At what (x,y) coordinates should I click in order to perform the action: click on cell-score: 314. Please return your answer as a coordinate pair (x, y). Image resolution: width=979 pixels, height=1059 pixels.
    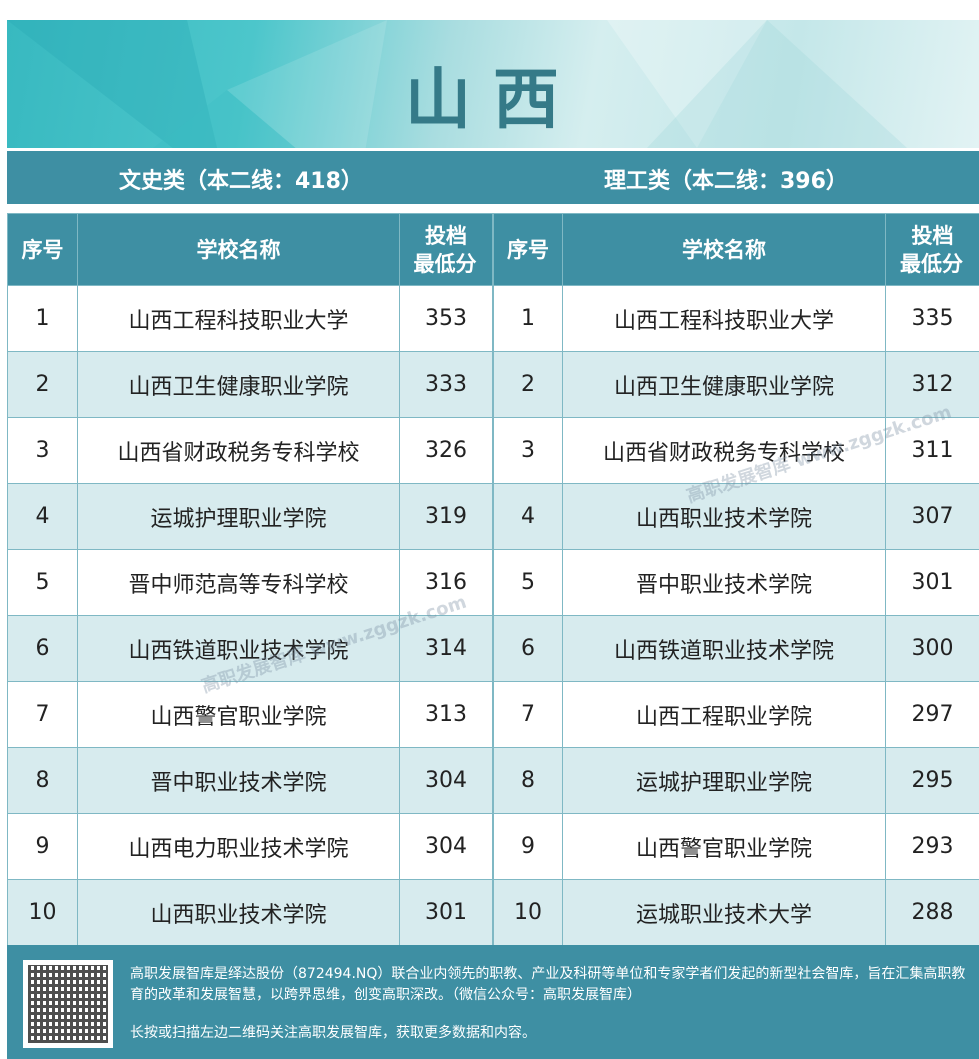
    Looking at the image, I should click on (446, 648).